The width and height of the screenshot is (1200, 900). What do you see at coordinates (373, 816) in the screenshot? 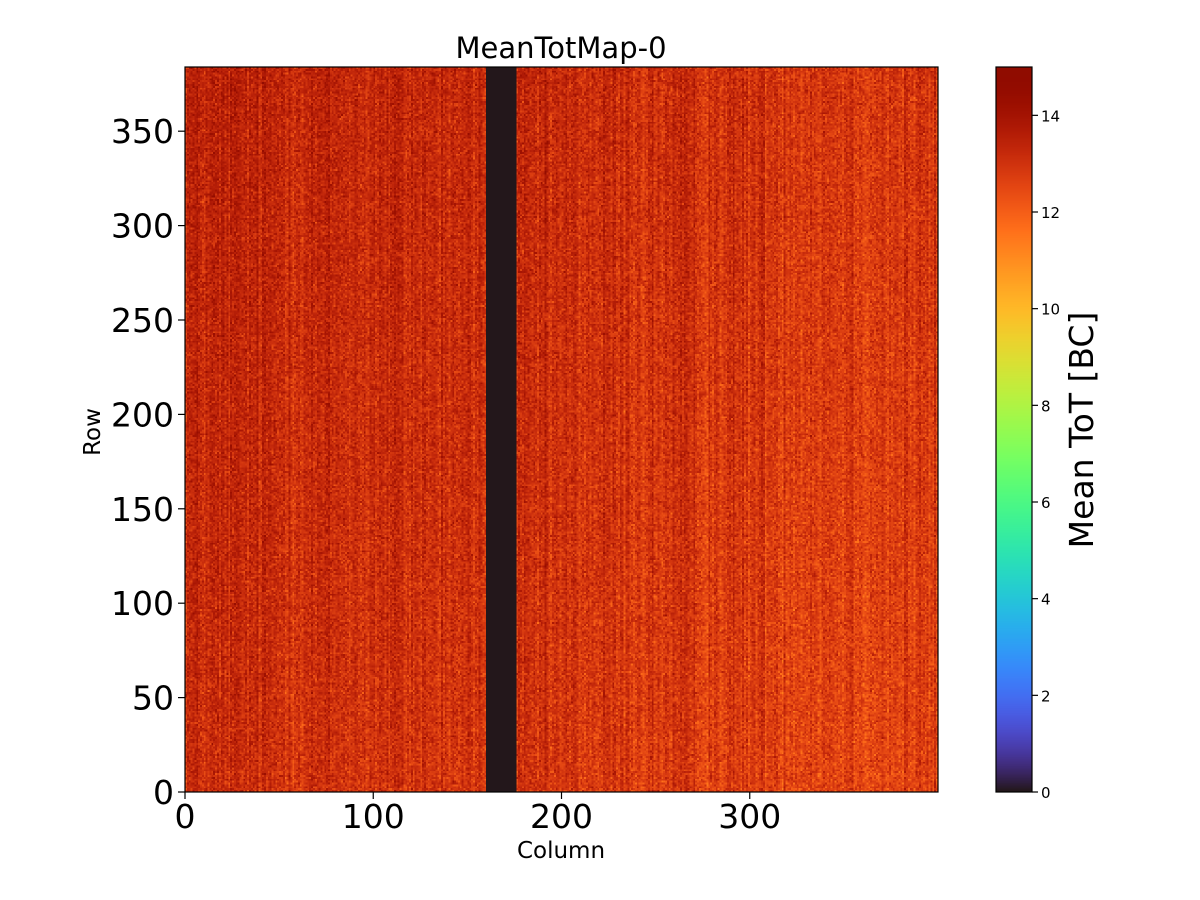
I see `x-tick-label: 100` at bounding box center [373, 816].